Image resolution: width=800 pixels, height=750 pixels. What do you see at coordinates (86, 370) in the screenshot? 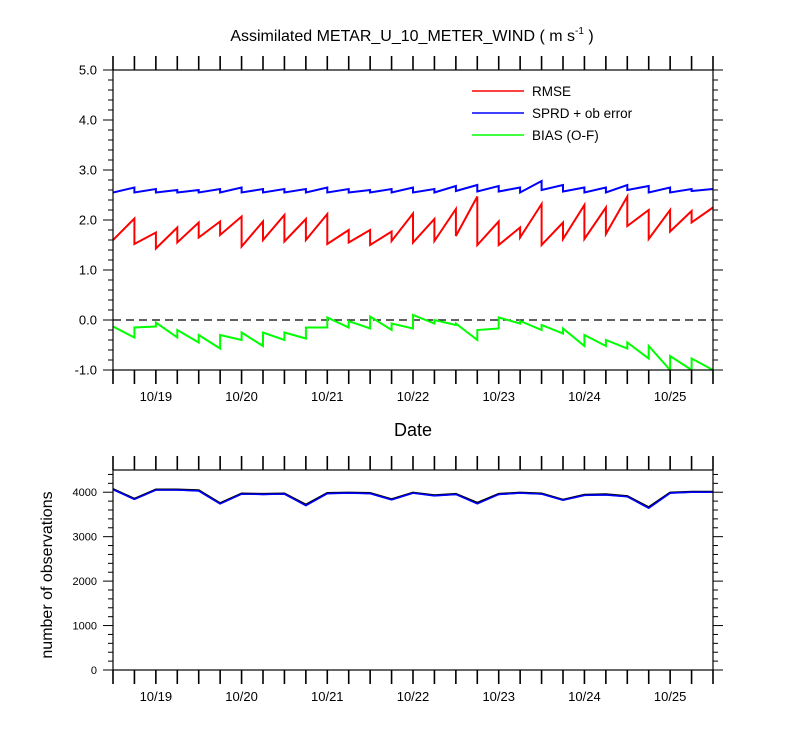
I see `y-tick-label: -1.0` at bounding box center [86, 370].